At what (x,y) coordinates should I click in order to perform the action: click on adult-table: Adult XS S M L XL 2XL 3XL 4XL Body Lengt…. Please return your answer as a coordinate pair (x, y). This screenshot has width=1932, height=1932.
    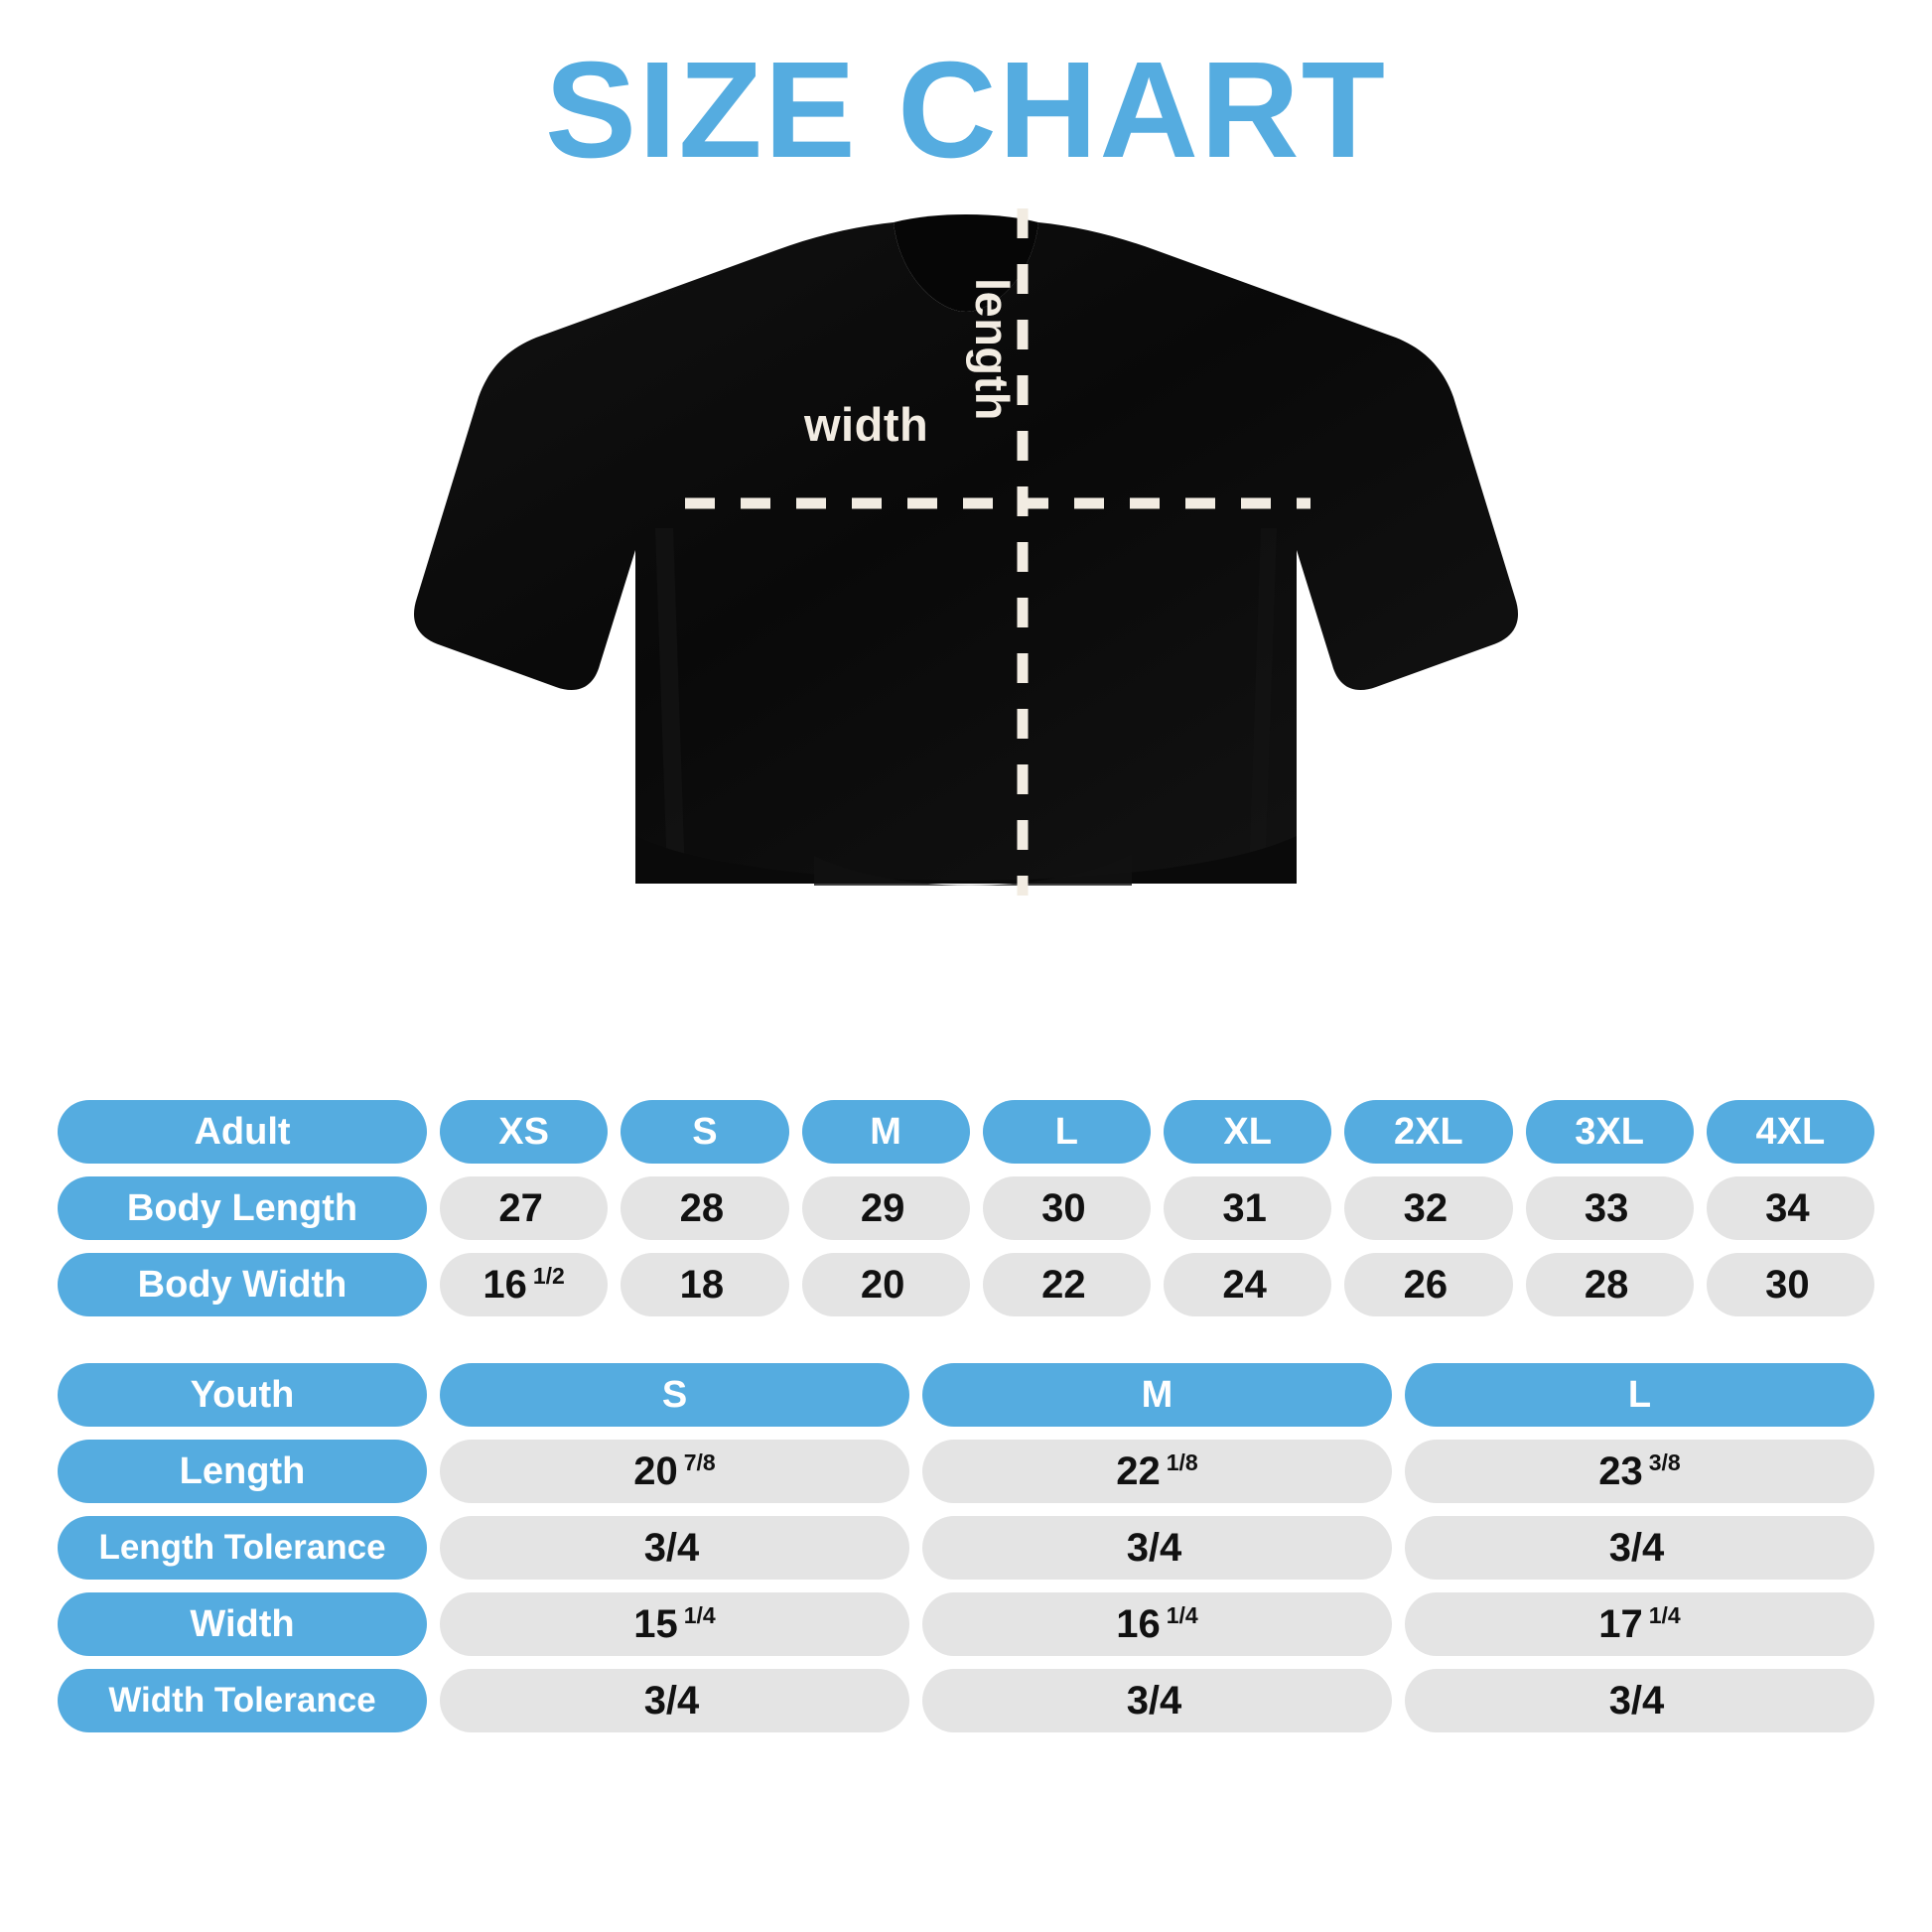
    Looking at the image, I should click on (966, 1208).